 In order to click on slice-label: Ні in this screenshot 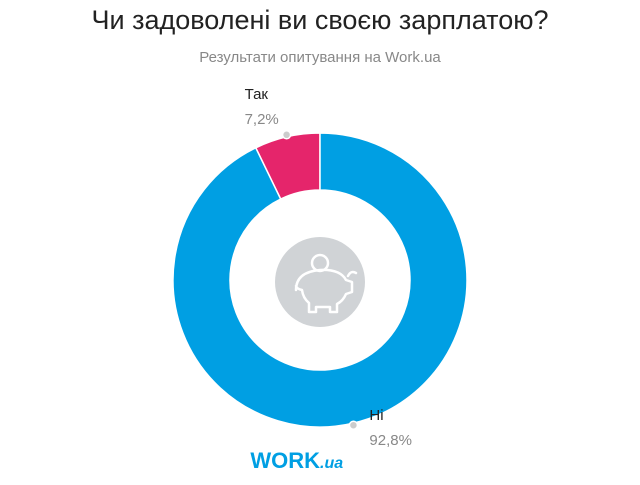, I will do `click(376, 415)`.